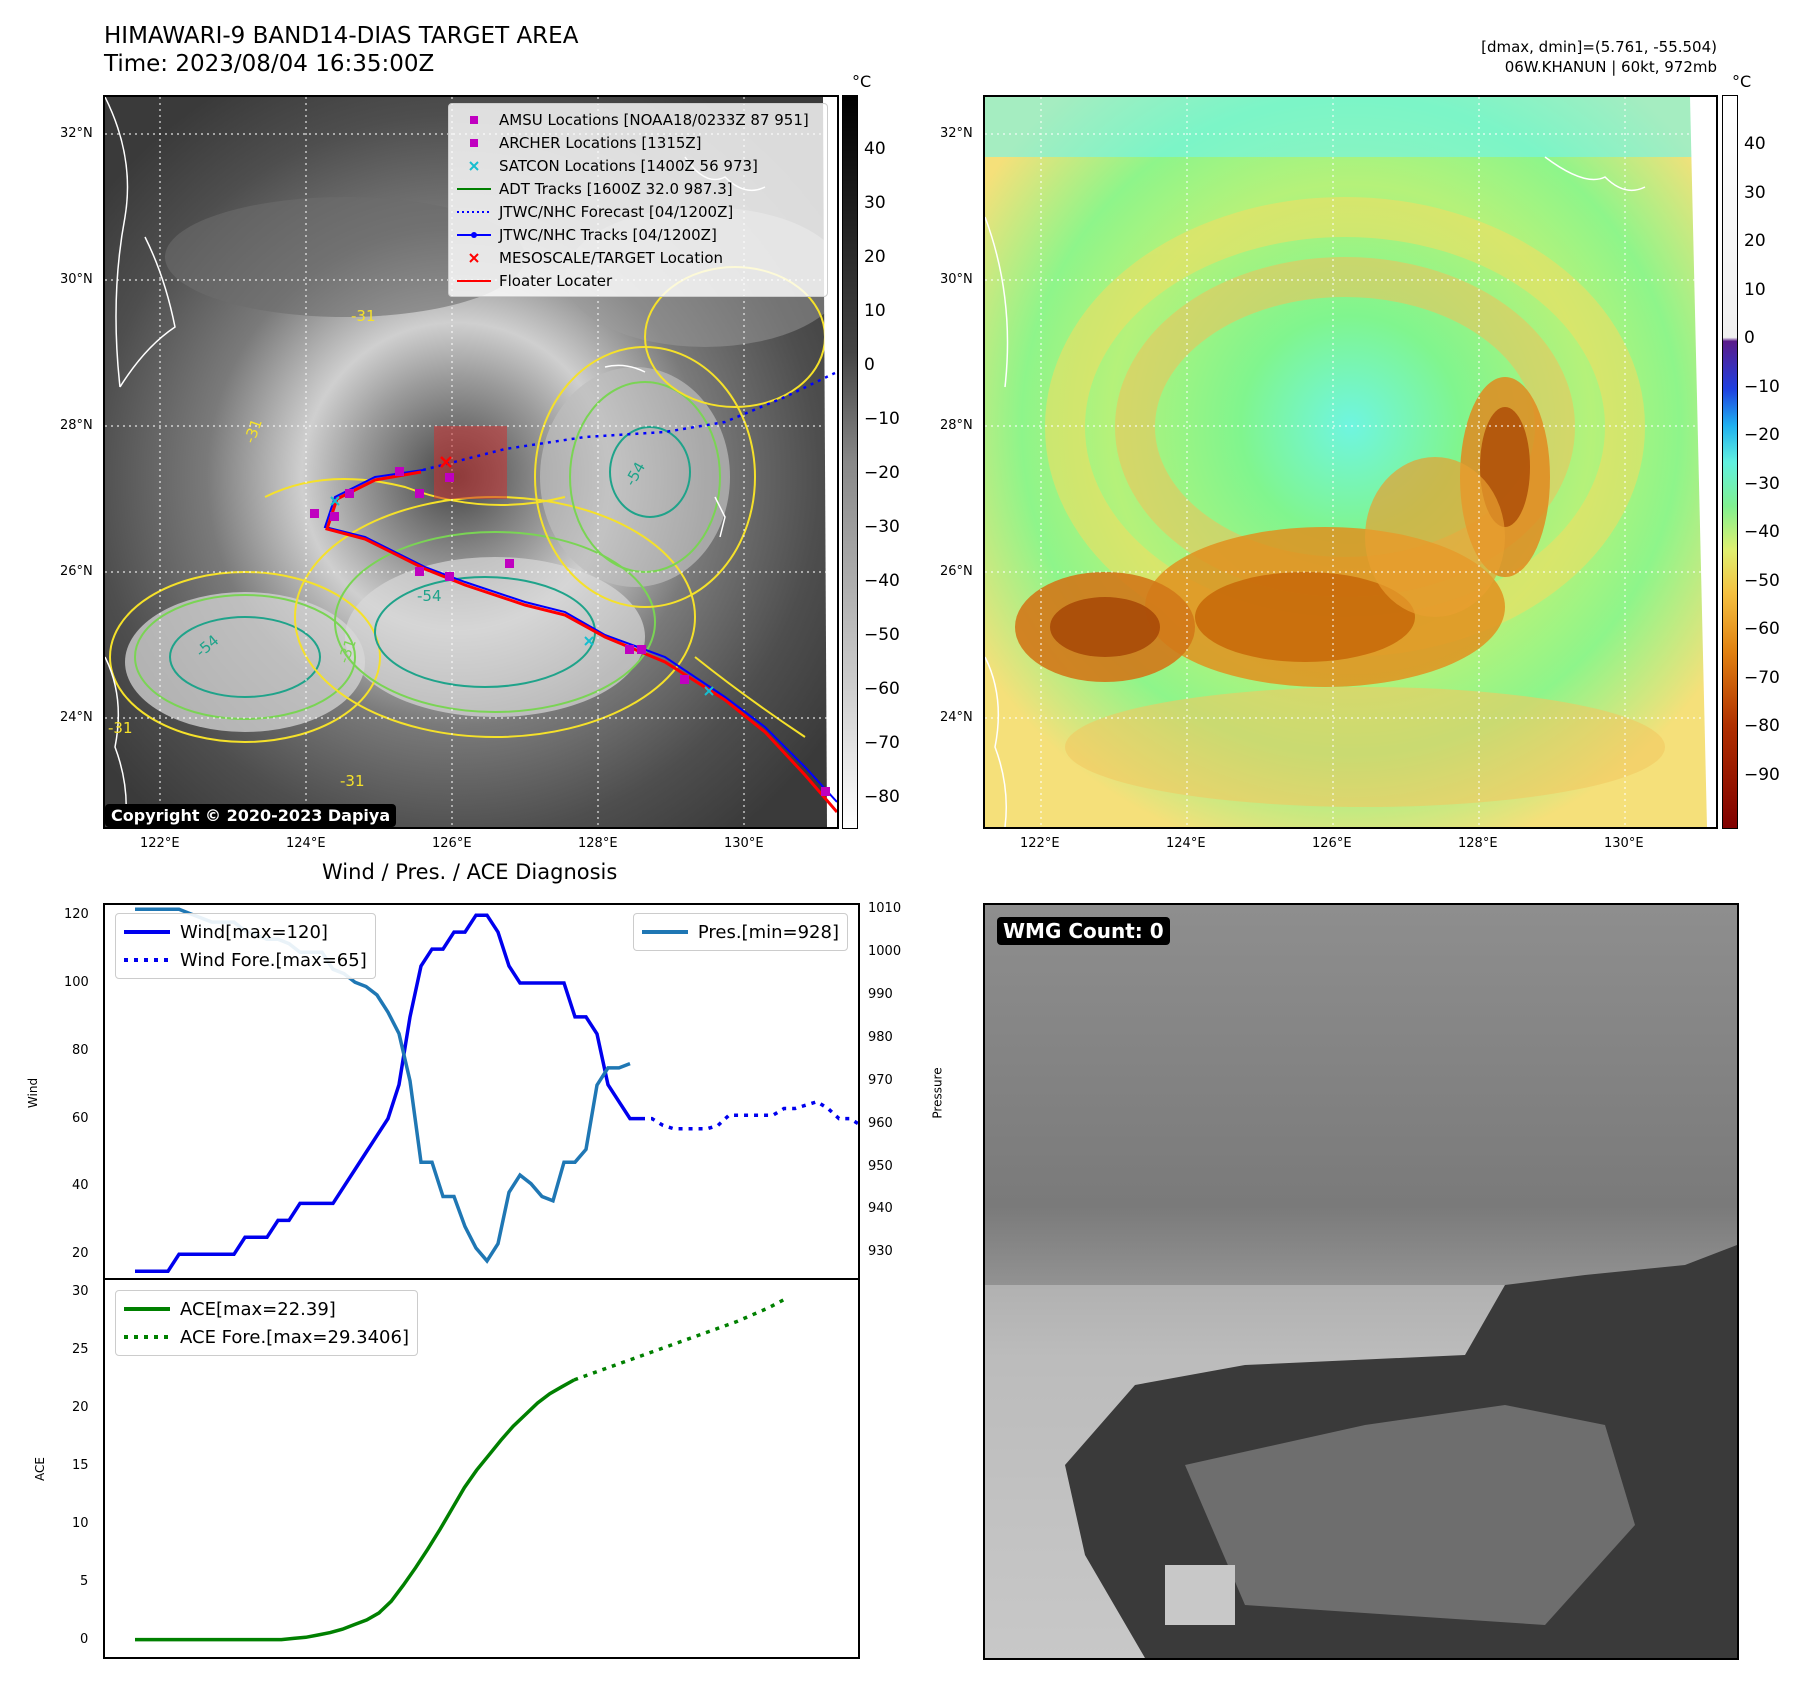  I want to click on ace-tick: 30, so click(80, 1291).